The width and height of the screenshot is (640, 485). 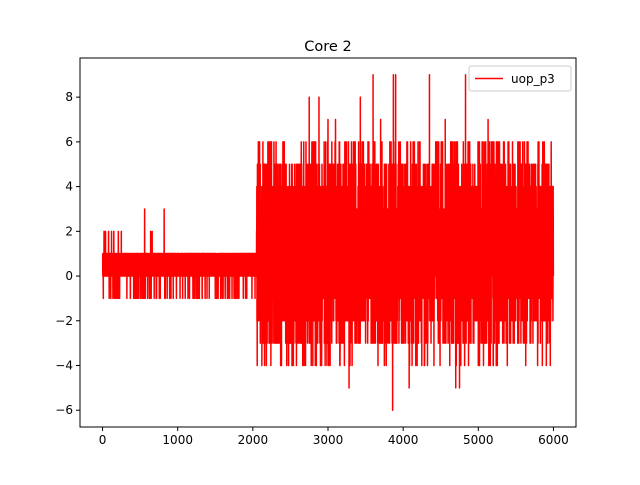 What do you see at coordinates (328, 440) in the screenshot?
I see `x-tick-label: 3000` at bounding box center [328, 440].